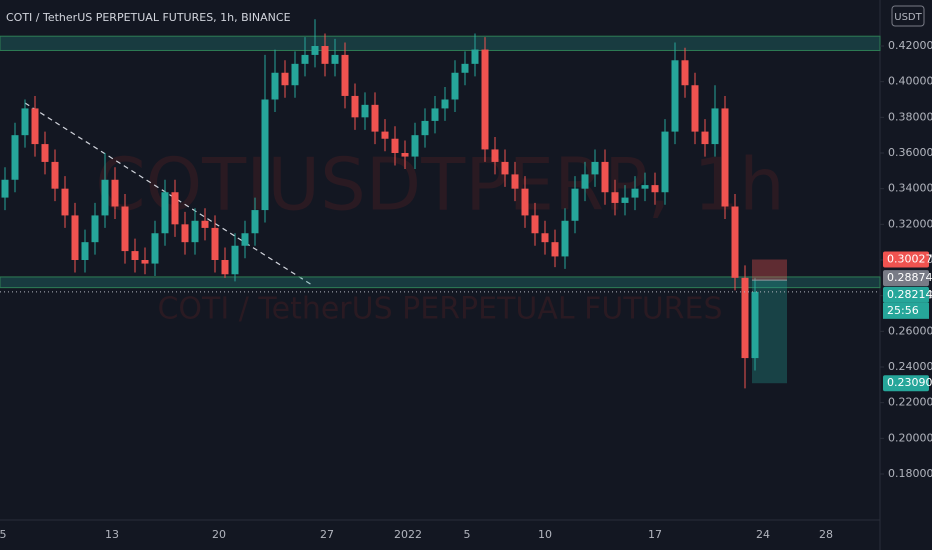 Image resolution: width=932 pixels, height=550 pixels. Describe the element at coordinates (903, 310) in the screenshot. I see `countdown: 25:56` at that location.